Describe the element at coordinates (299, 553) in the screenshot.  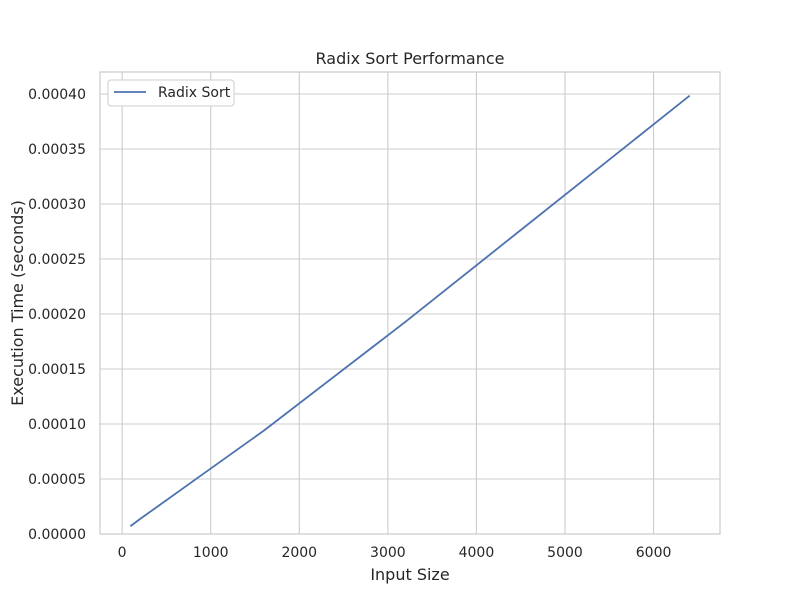
I see `x-tick-label: 2000` at that location.